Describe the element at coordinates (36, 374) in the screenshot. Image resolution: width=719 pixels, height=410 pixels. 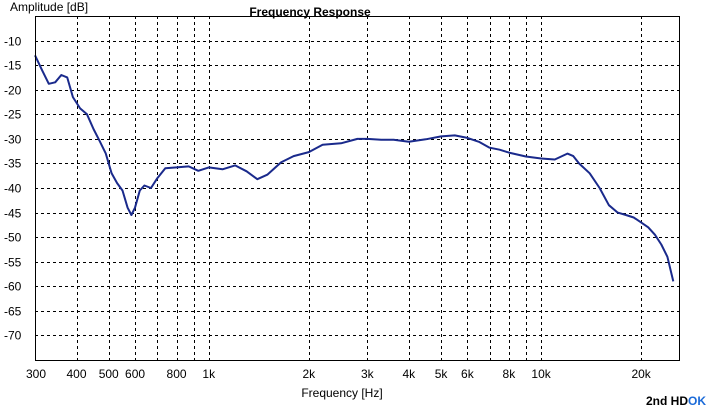
I see `x-tick-label: 300` at that location.